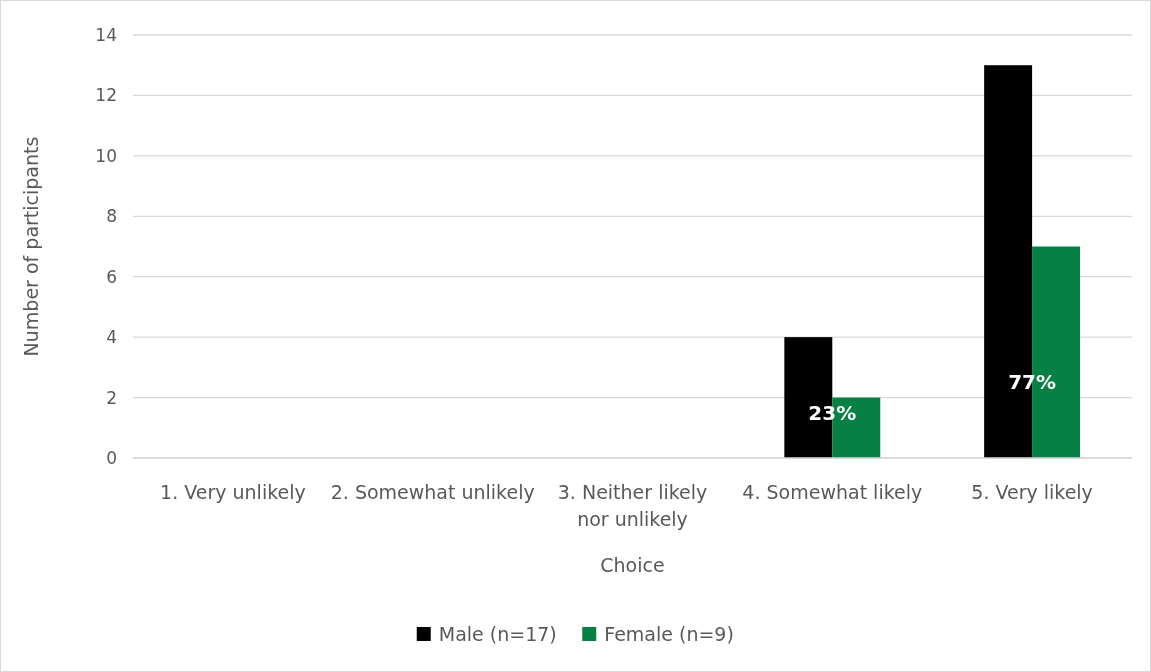 The image size is (1151, 672). What do you see at coordinates (106, 155) in the screenshot?
I see `y-tick-label: 10` at bounding box center [106, 155].